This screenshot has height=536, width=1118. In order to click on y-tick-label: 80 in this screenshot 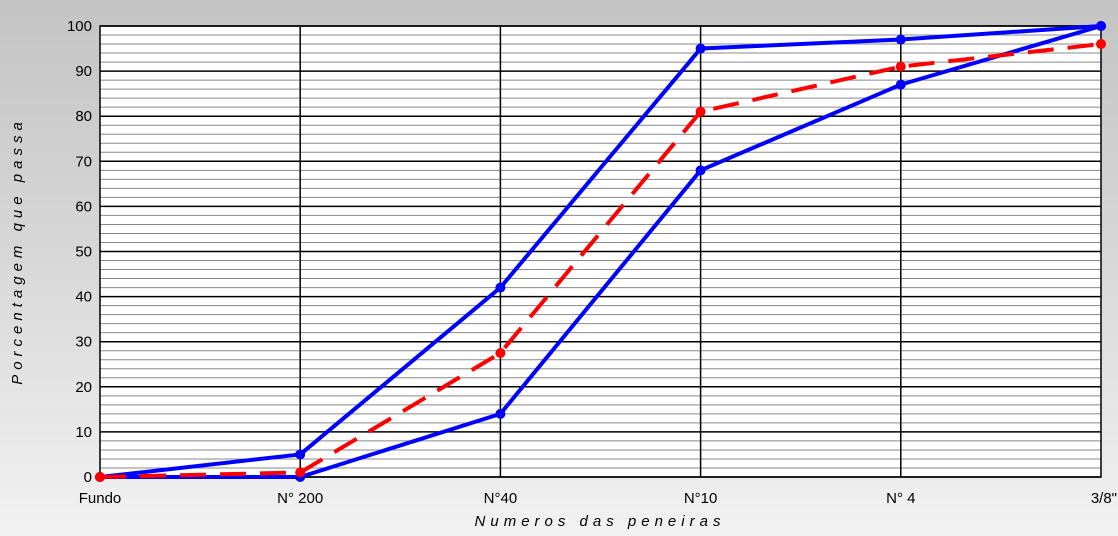, I will do `click(83, 116)`.